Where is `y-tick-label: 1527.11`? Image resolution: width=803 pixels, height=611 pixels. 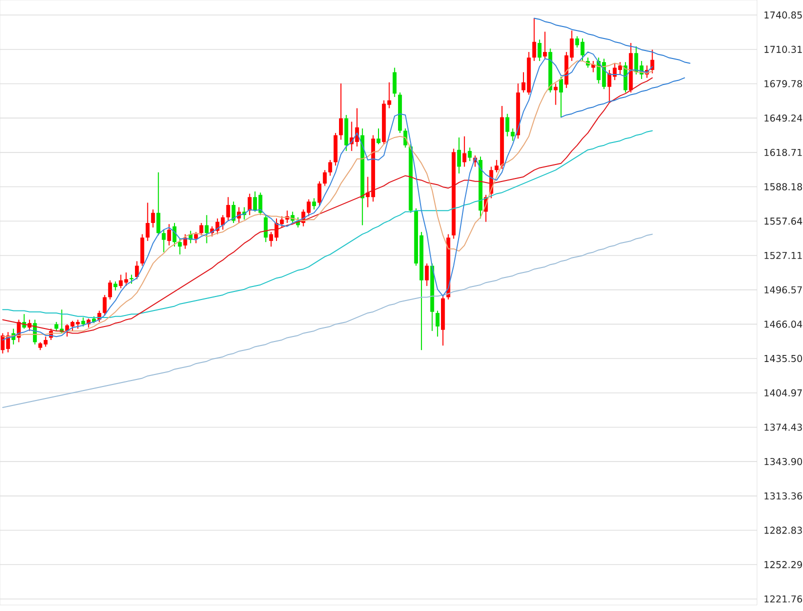
y-tick-label: 1527.11 is located at coordinates (783, 256).